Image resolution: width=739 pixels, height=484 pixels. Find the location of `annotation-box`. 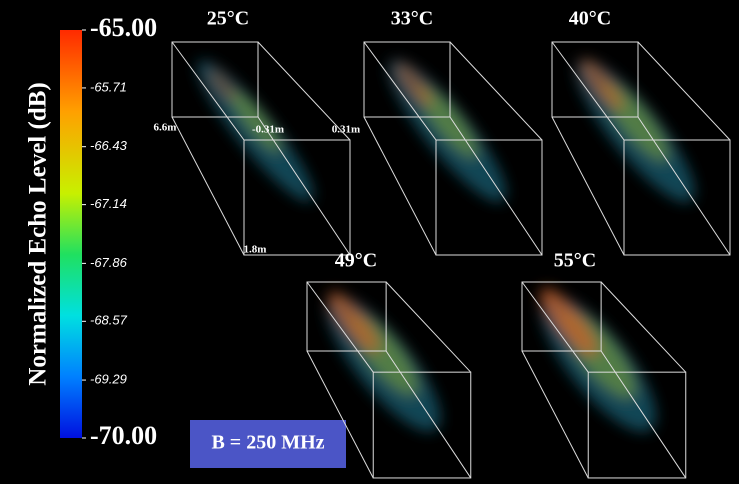

annotation-box is located at coordinates (268, 444).